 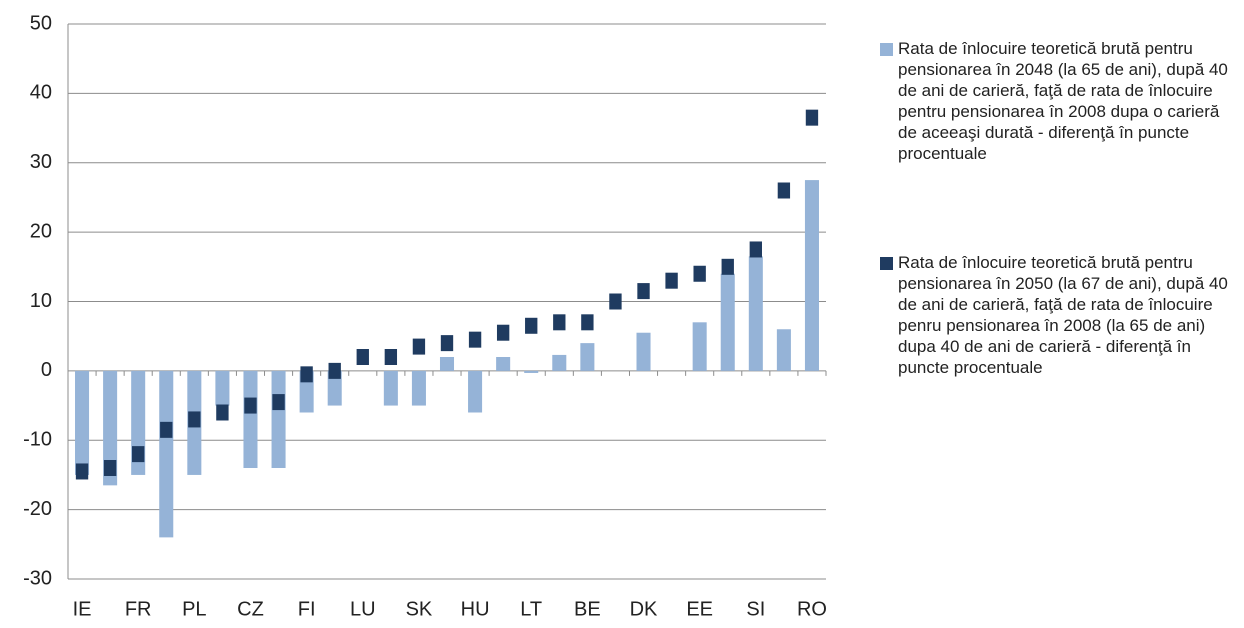 What do you see at coordinates (41, 162) in the screenshot?
I see `y-tick-label: 30` at bounding box center [41, 162].